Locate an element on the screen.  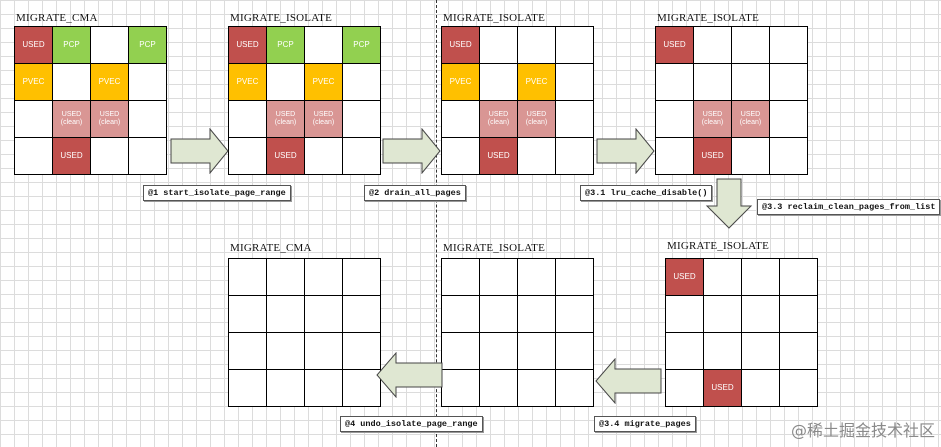
panel-title-6: MIGRATE_ISOLATE is located at coordinates (494, 248).